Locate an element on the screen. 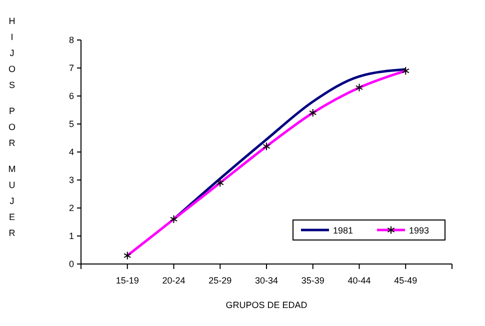 This screenshot has height=326, width=485. x-axis-title: GRUPOS DE EDAD is located at coordinates (267, 305).